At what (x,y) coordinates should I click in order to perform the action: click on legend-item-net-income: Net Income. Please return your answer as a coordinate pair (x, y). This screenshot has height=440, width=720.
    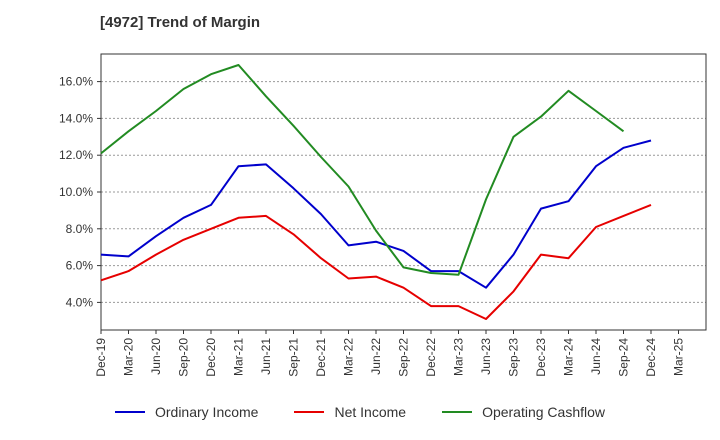
    Looking at the image, I should click on (350, 412).